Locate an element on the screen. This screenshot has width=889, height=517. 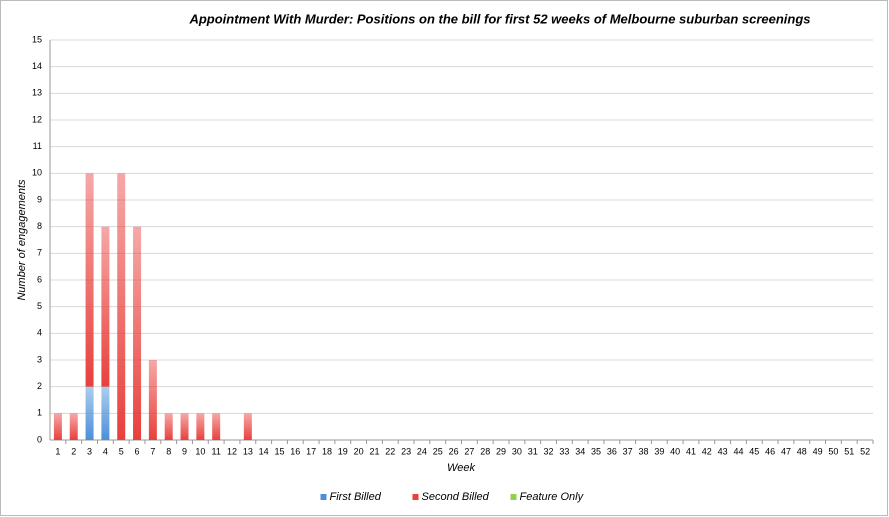
x-tick-label: 31 is located at coordinates (533, 451).